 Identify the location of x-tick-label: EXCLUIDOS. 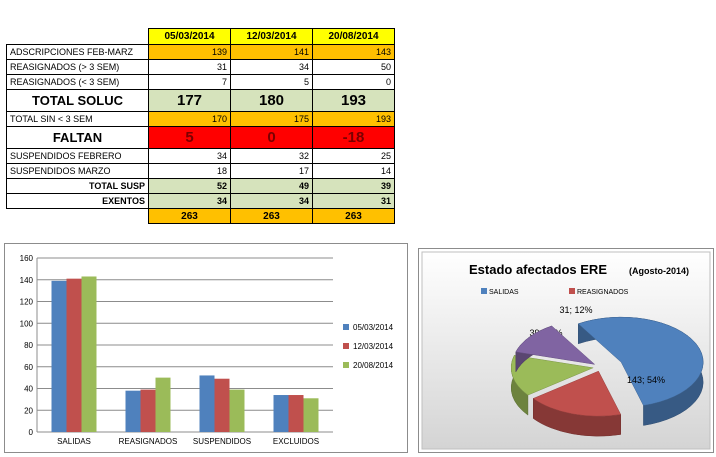
(296, 441).